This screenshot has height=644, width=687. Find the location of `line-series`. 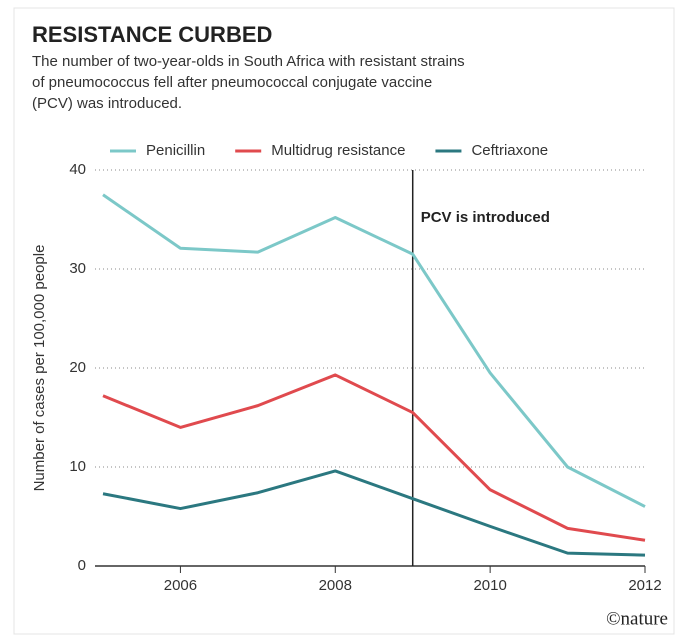

line-series is located at coordinates (374, 513).